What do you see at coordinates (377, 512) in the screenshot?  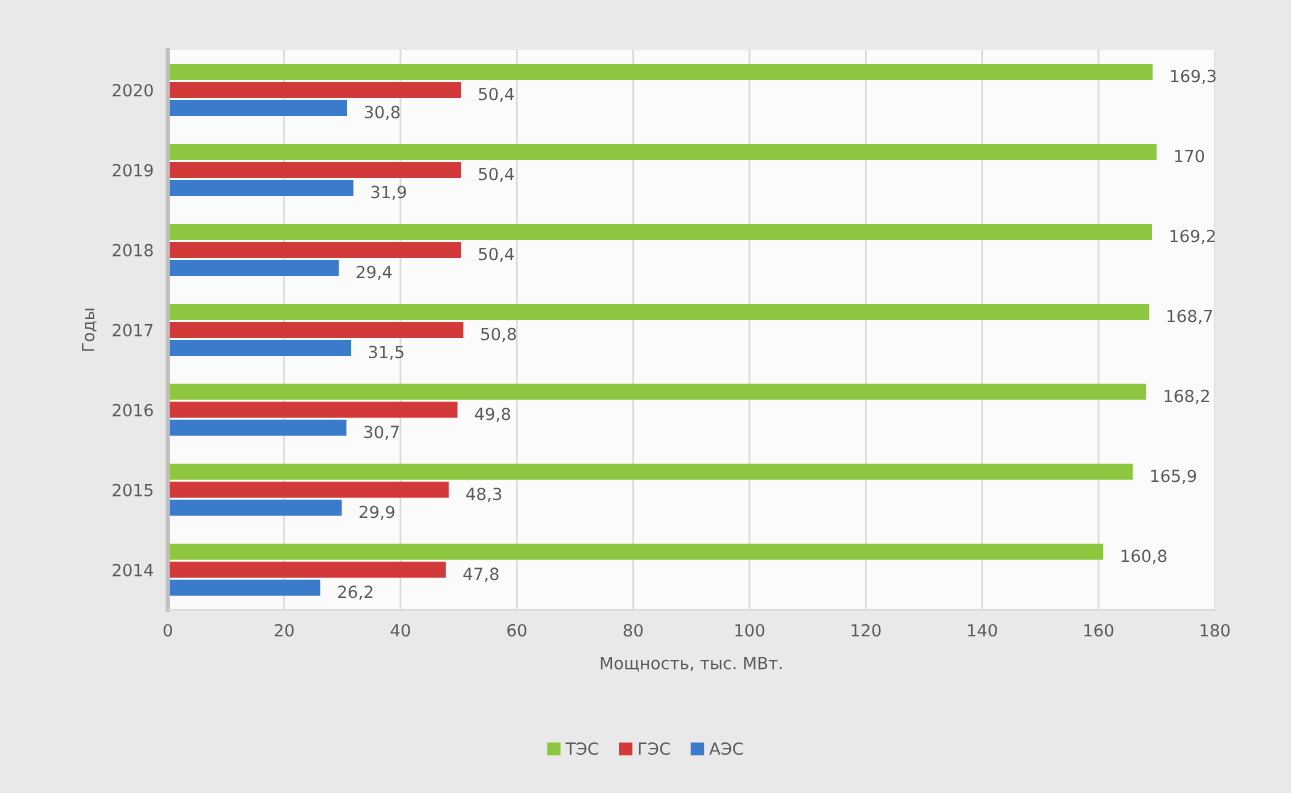 I see `data-label: 29,9` at bounding box center [377, 512].